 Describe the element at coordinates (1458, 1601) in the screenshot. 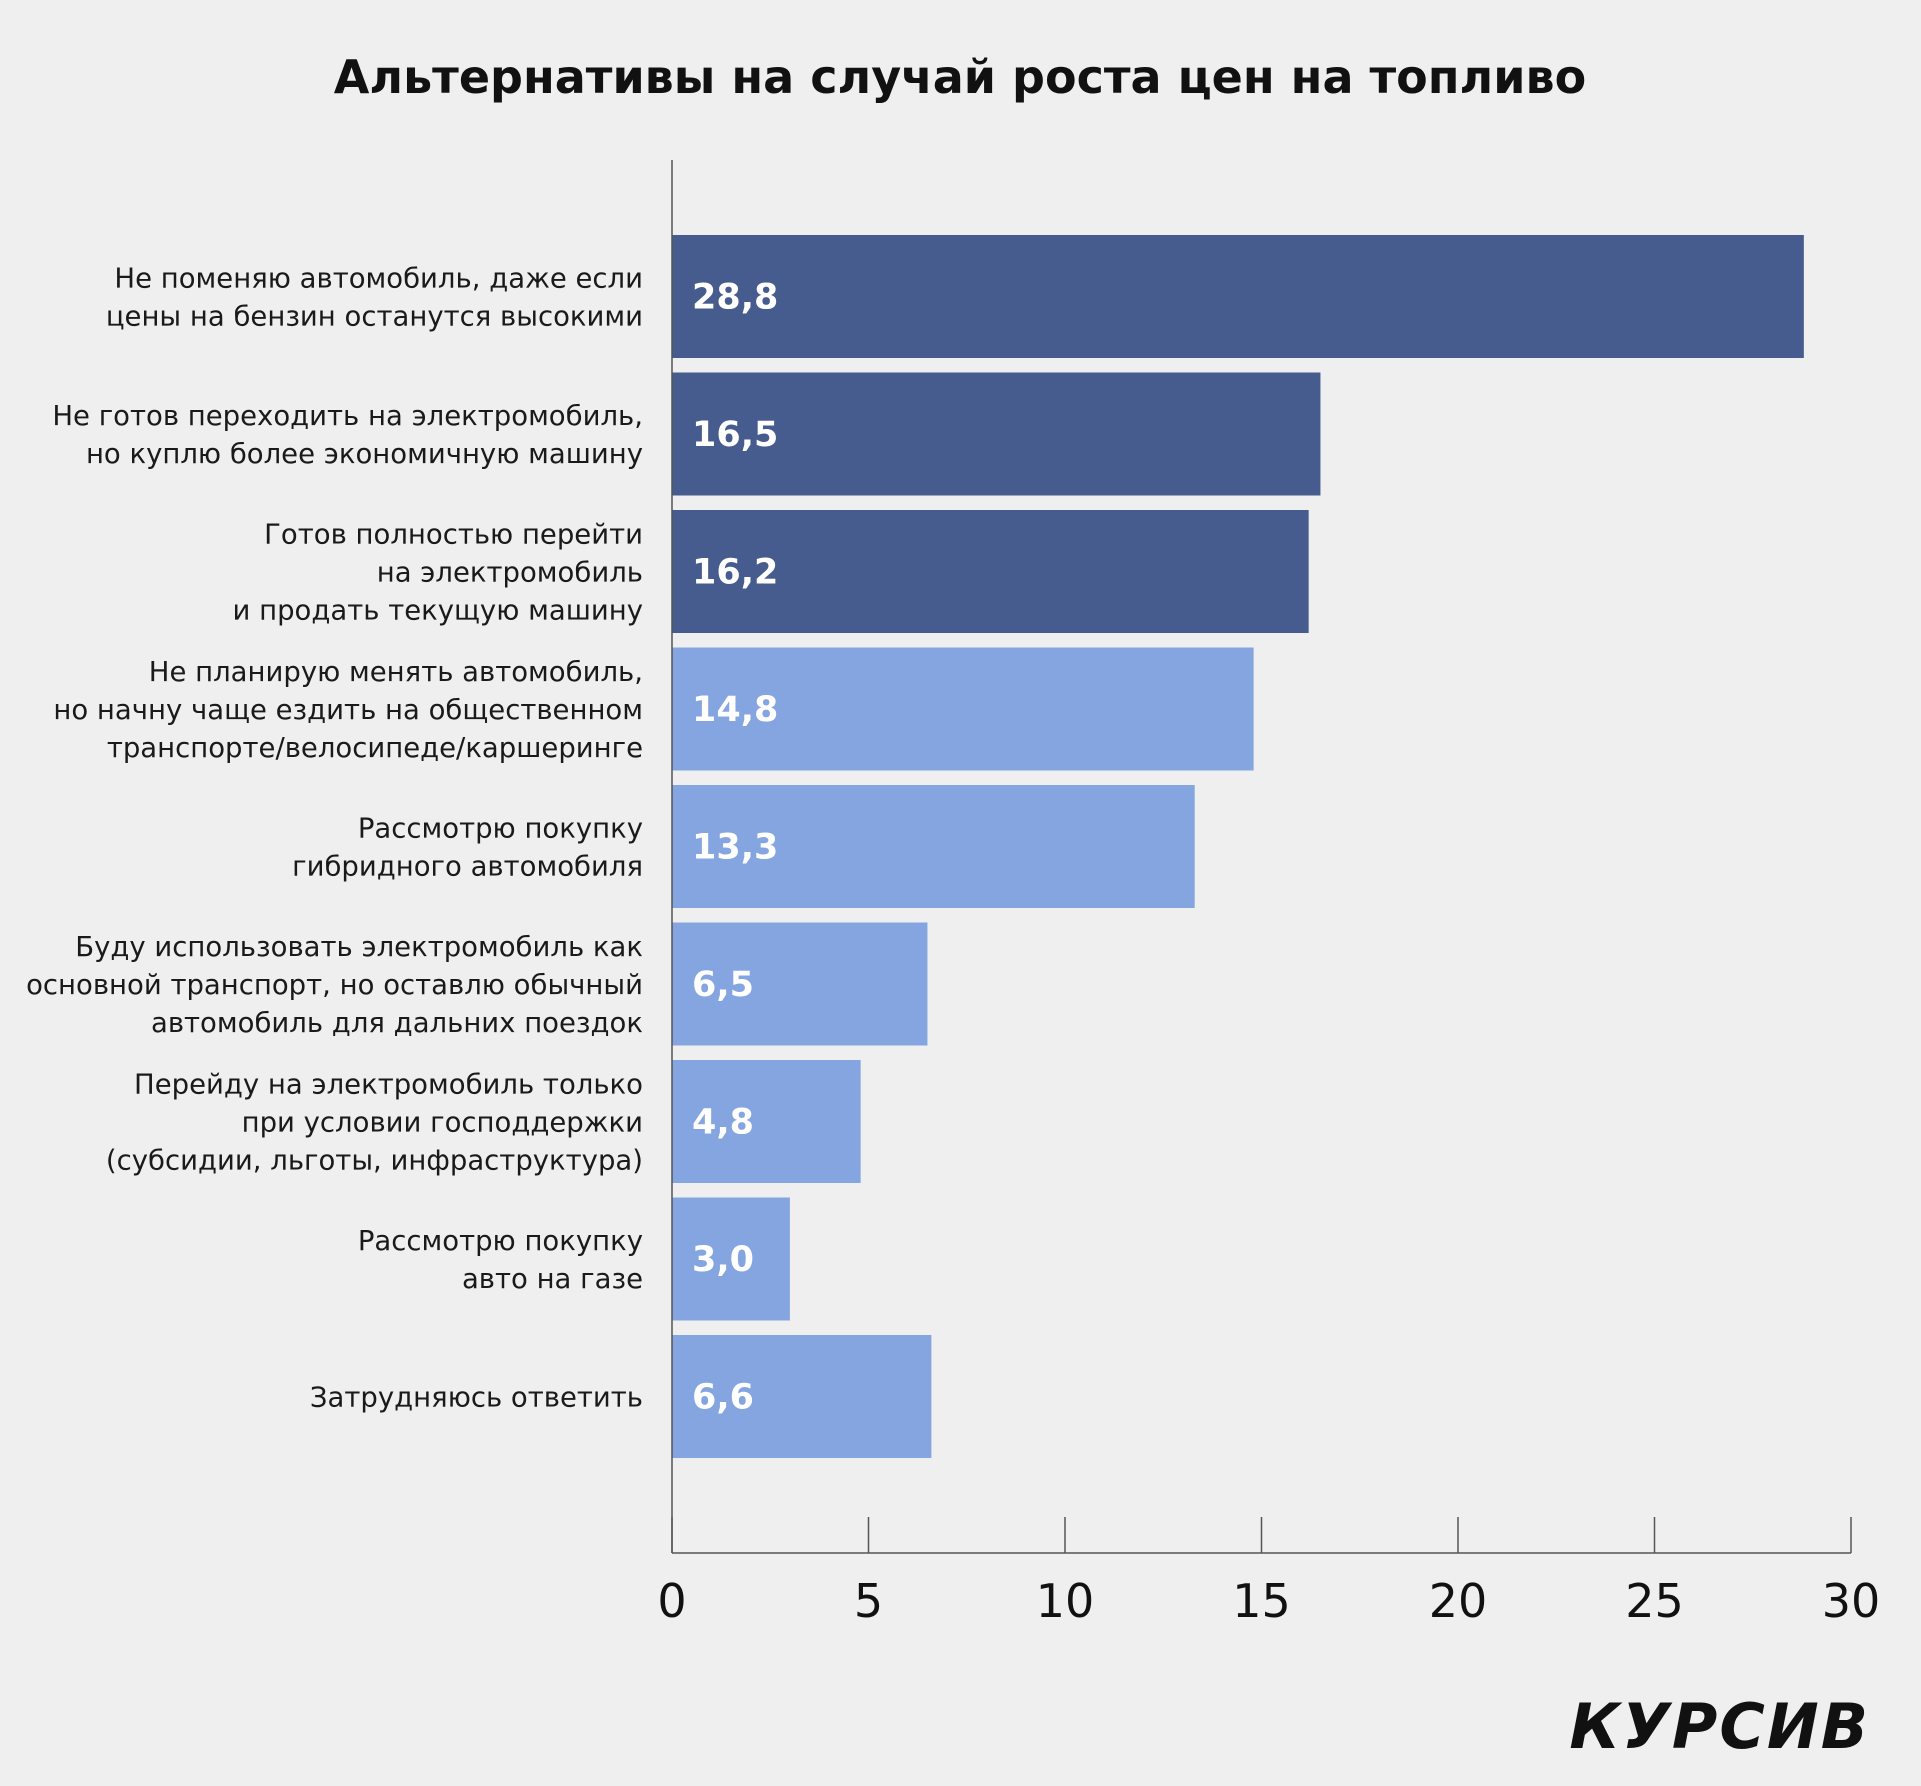

I see `x-tick-label: 20` at that location.